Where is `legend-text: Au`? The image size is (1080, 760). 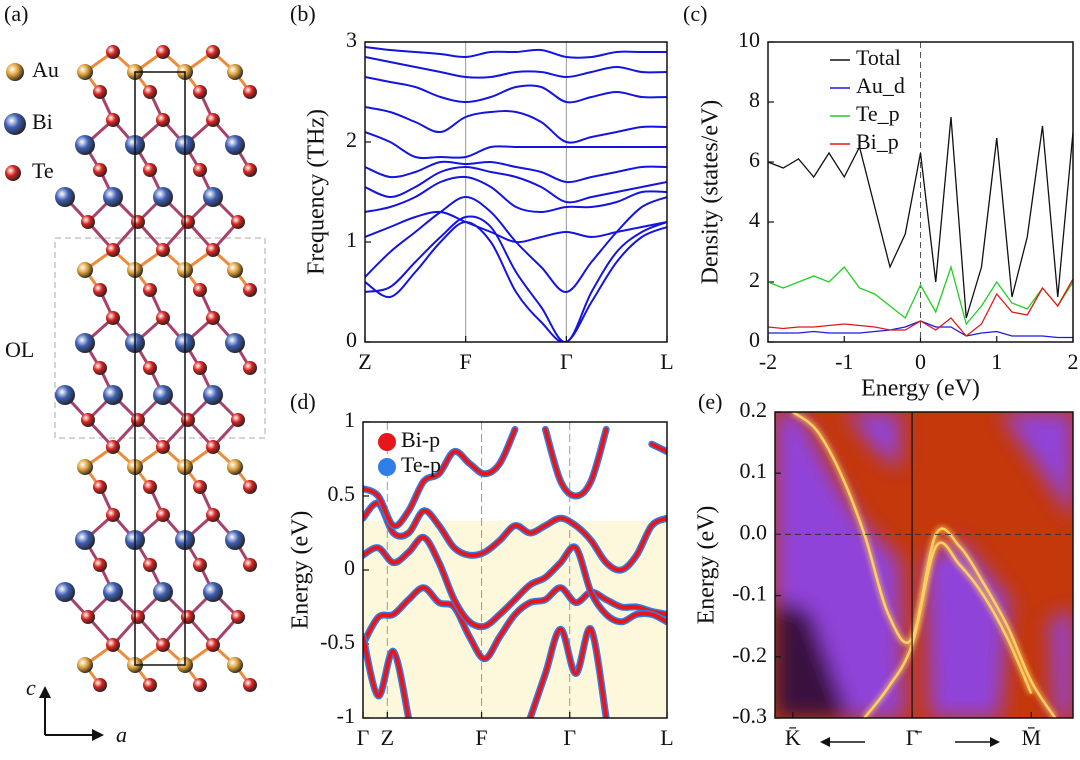 legend-text: Au is located at coordinates (45, 69).